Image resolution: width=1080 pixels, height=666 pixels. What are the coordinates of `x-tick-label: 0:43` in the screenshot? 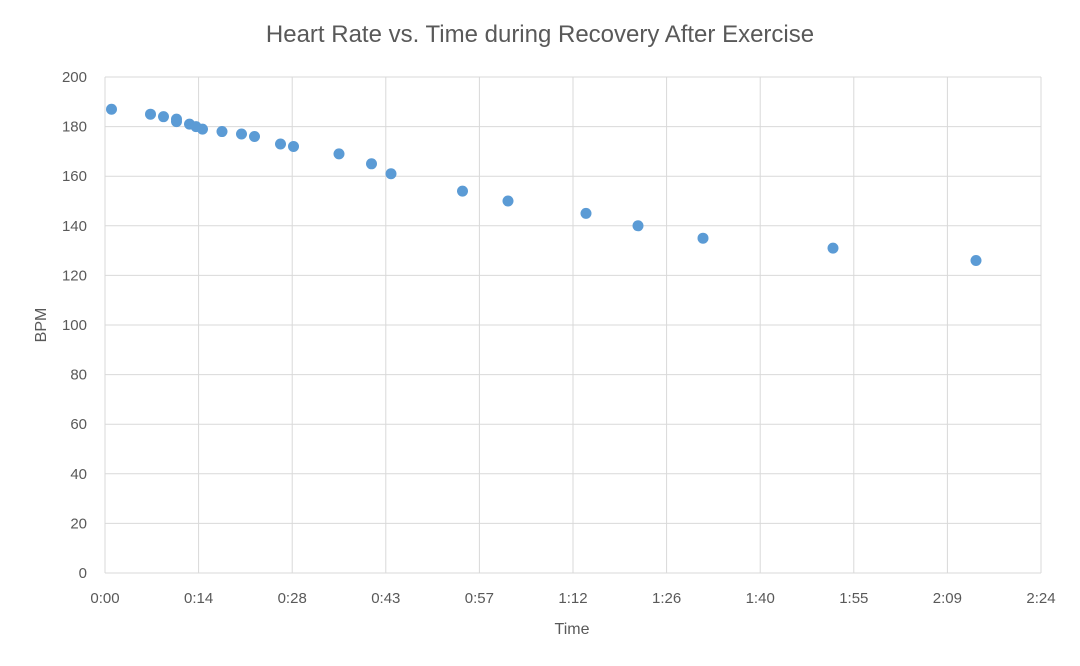 It's located at (385, 598).